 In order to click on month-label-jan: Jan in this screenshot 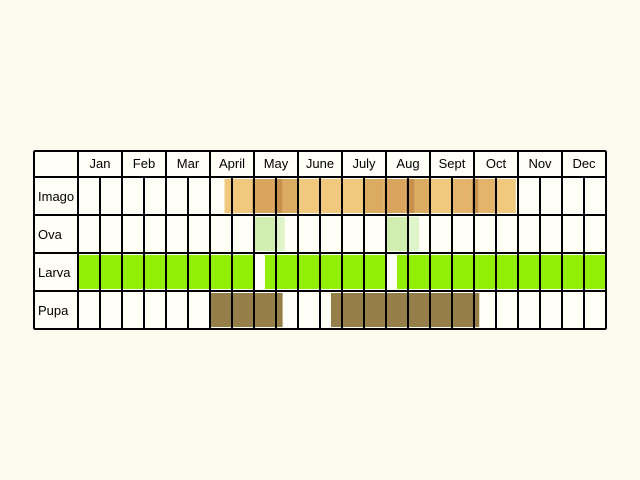, I will do `click(100, 163)`.